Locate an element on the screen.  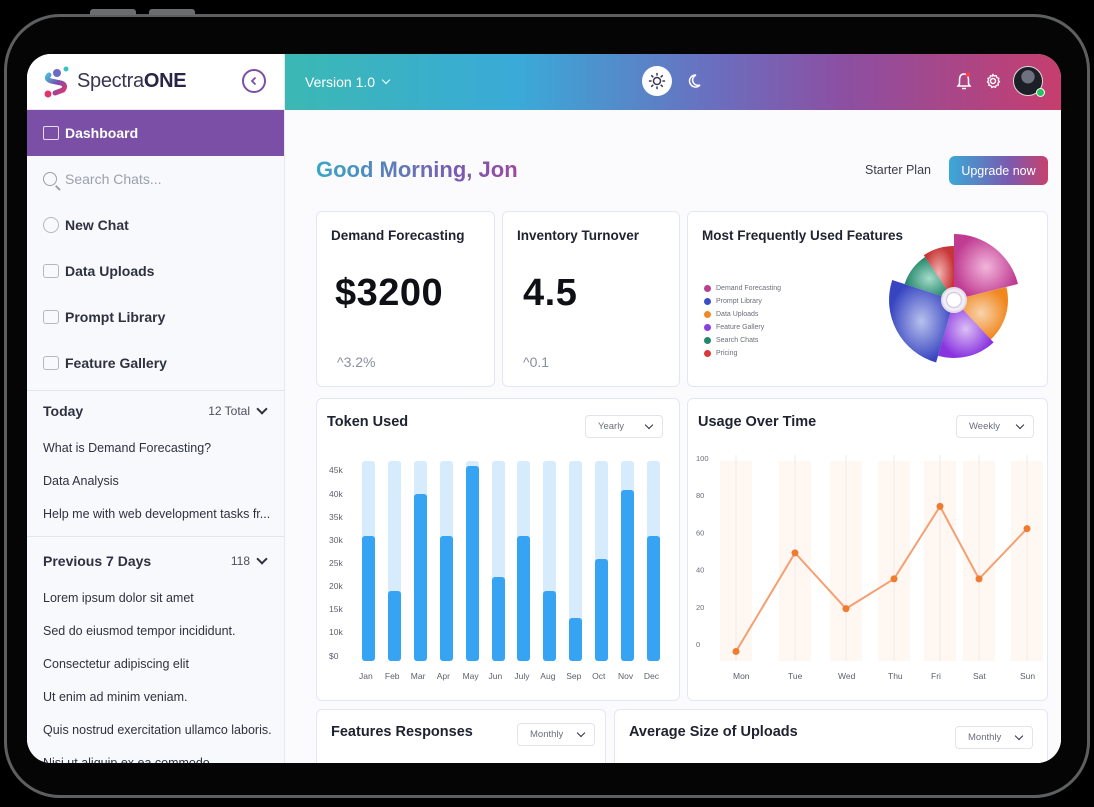
bar-apr is located at coordinates (446, 598).